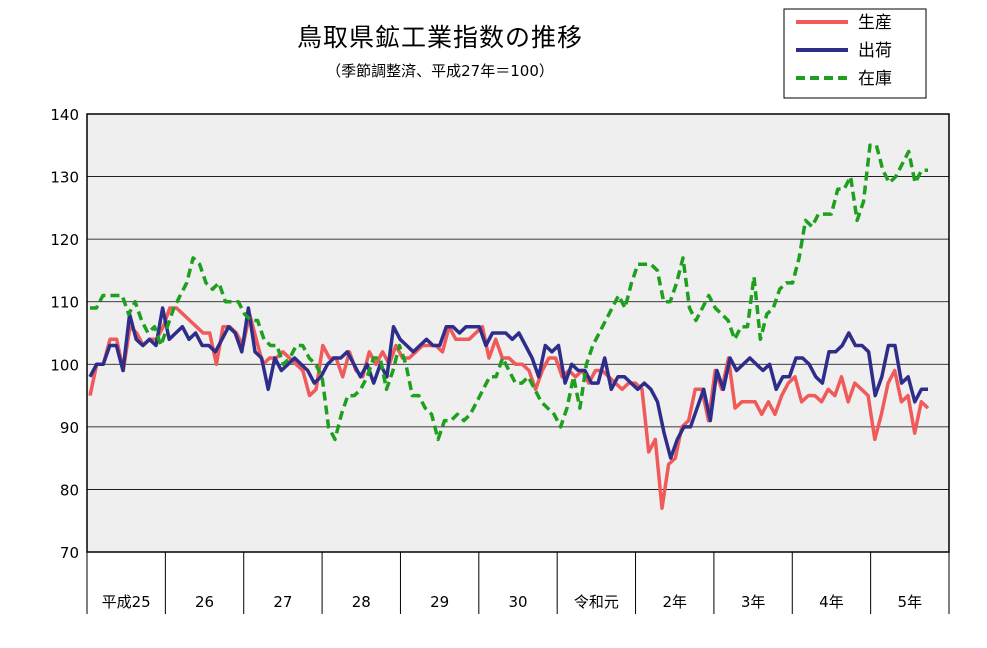  What do you see at coordinates (875, 79) in the screenshot?
I see `legend-label-inventory: 在庫` at bounding box center [875, 79].